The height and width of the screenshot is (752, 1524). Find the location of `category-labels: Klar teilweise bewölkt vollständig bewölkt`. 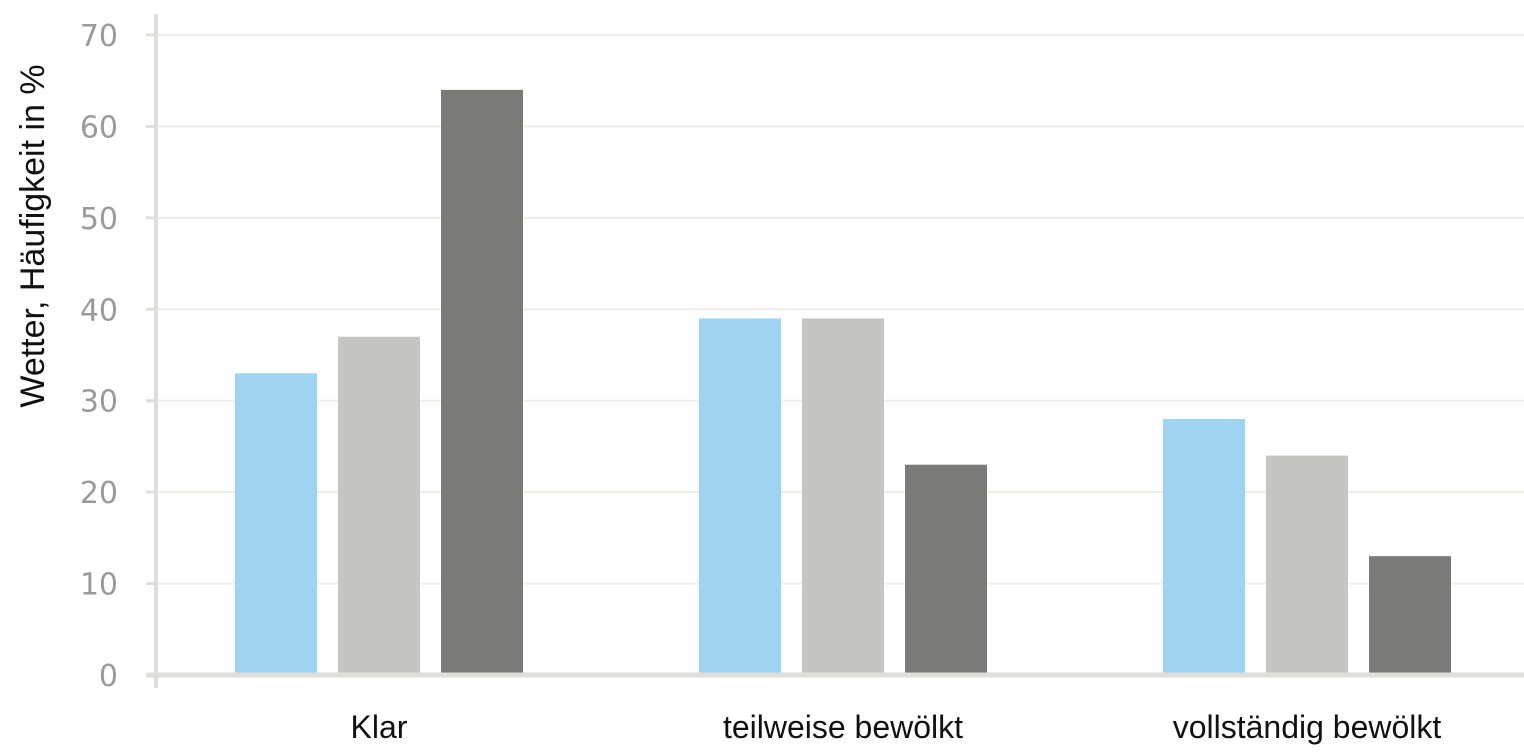

category-labels: Klar teilweise bewölkt vollständig bewölkt is located at coordinates (896, 727).